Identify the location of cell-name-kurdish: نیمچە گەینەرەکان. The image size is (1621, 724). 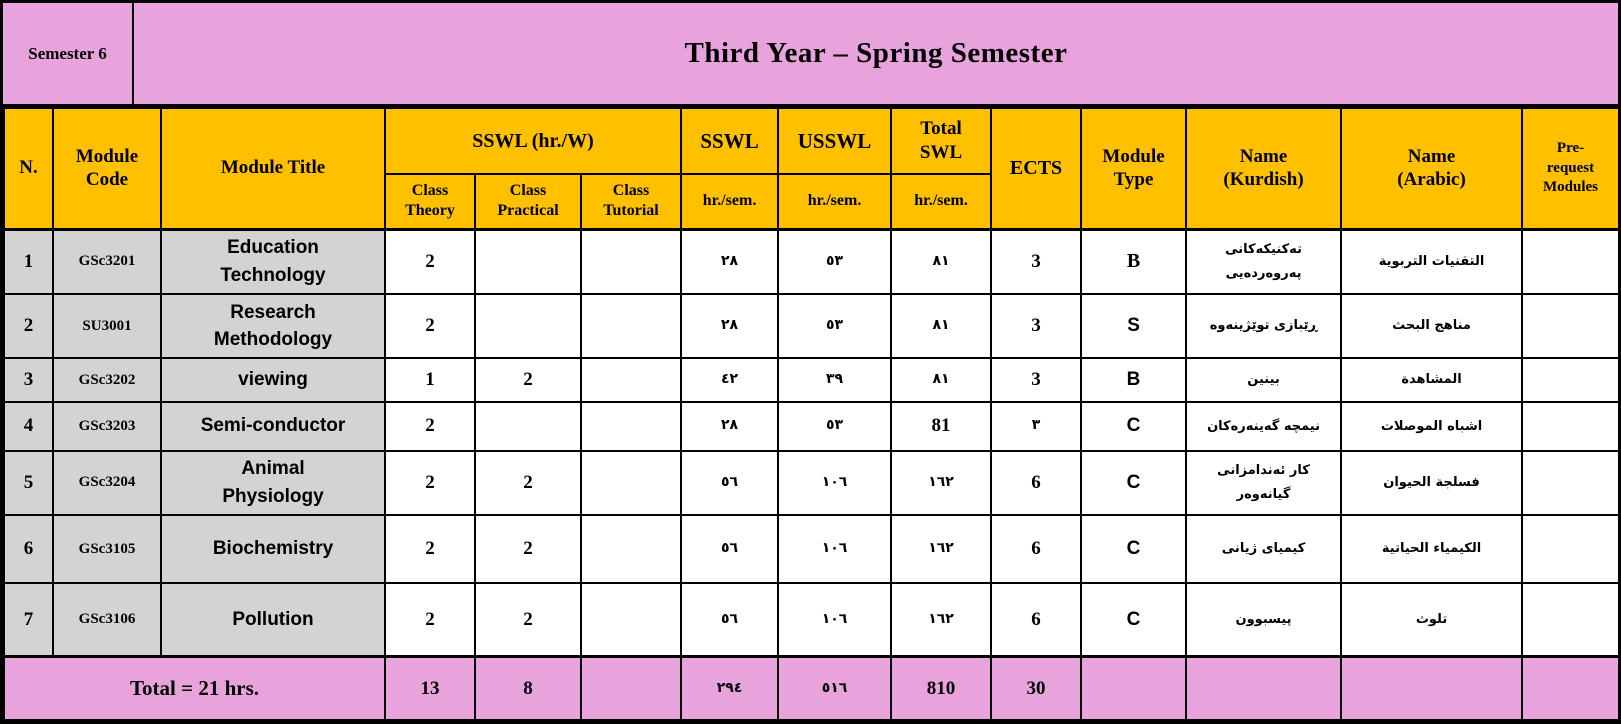
(1264, 426).